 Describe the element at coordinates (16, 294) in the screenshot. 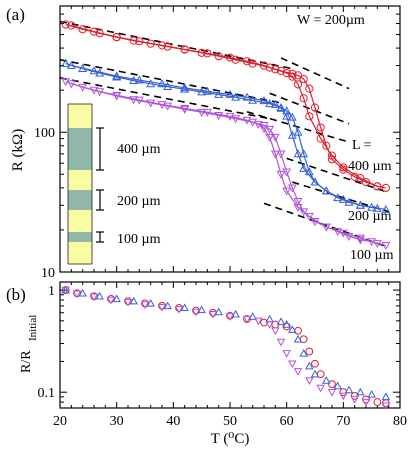

I see `panel-b-label: (b)` at that location.